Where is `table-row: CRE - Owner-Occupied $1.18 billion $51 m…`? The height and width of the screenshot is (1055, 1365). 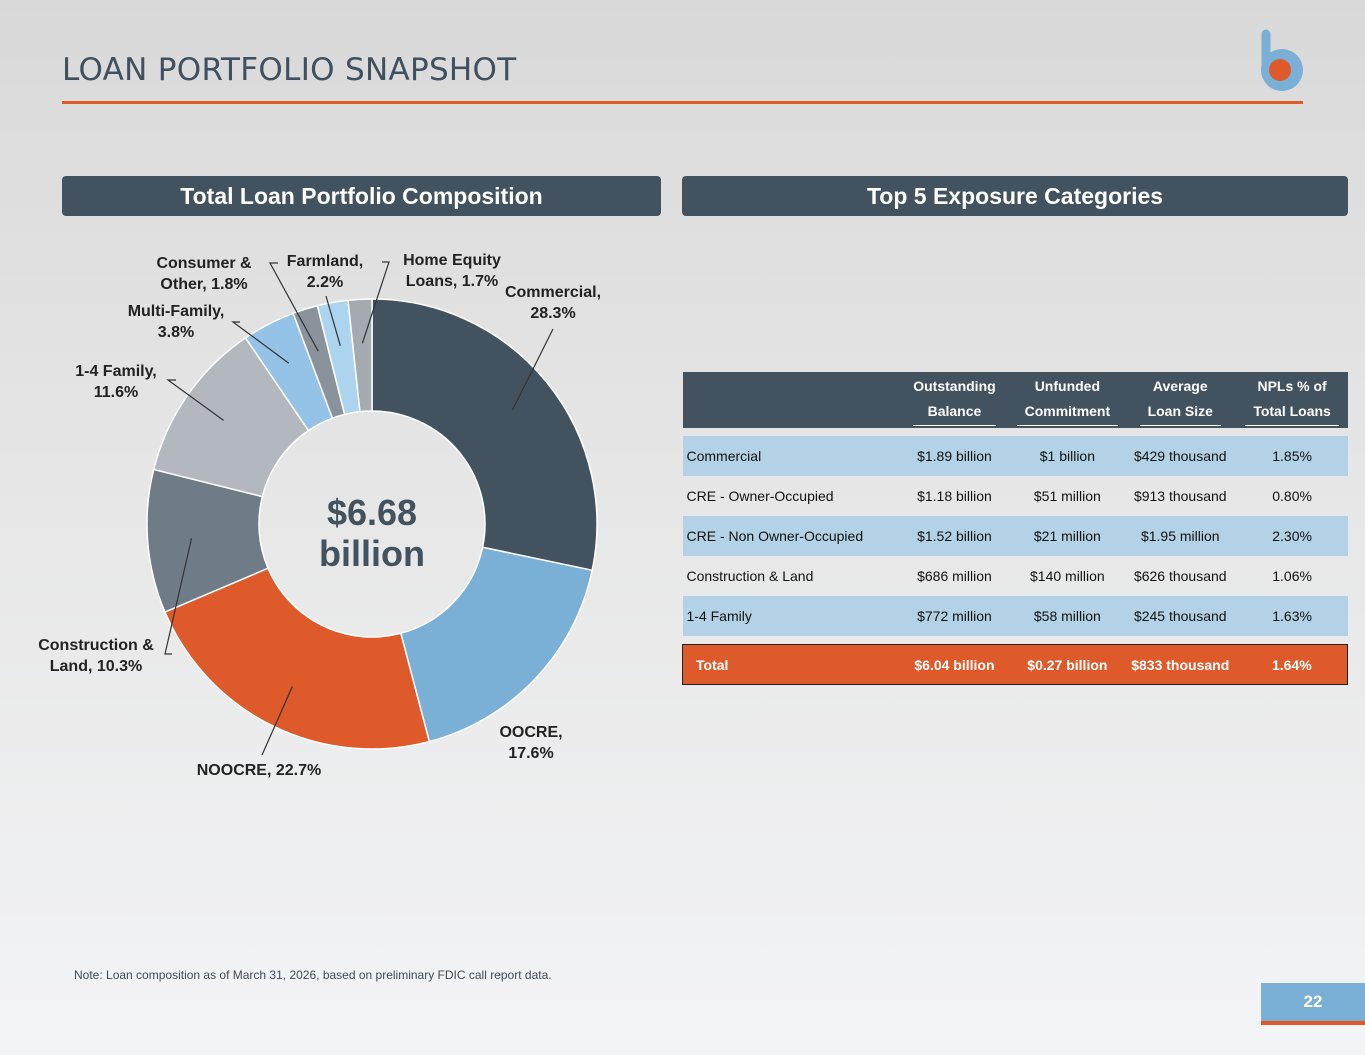 table-row: CRE - Owner-Occupied $1.18 billion $51 m… is located at coordinates (1015, 496).